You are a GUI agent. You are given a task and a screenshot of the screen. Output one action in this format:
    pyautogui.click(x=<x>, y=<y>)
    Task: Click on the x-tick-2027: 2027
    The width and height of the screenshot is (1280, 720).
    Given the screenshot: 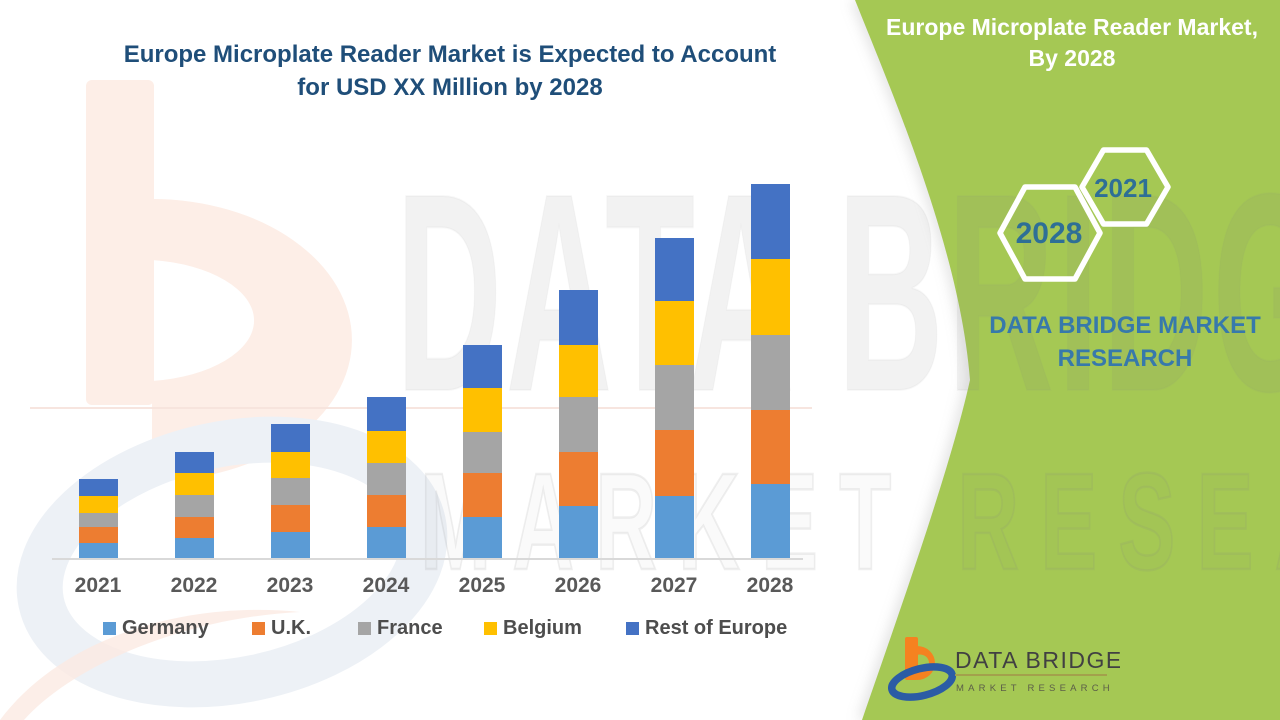 What is the action you would take?
    pyautogui.click(x=674, y=585)
    